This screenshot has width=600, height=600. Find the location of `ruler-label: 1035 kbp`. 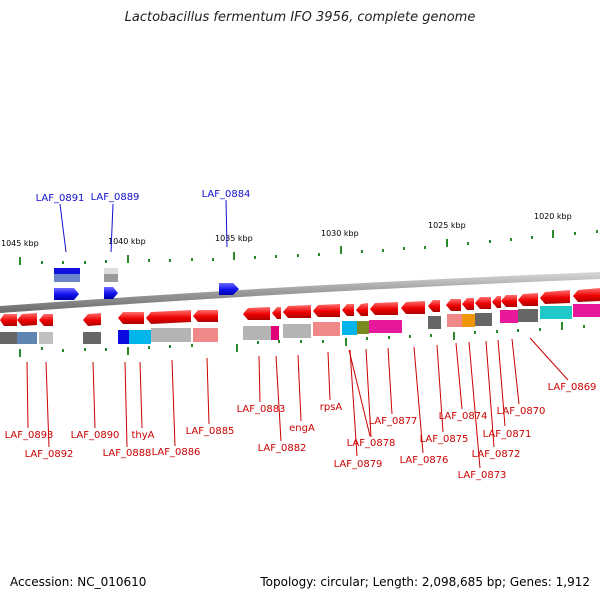

ruler-label: 1035 kbp is located at coordinates (234, 238).